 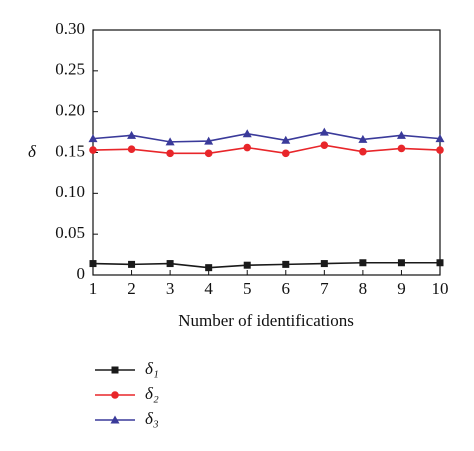 What do you see at coordinates (152, 393) in the screenshot?
I see `legend-label: δ₂` at bounding box center [152, 393].